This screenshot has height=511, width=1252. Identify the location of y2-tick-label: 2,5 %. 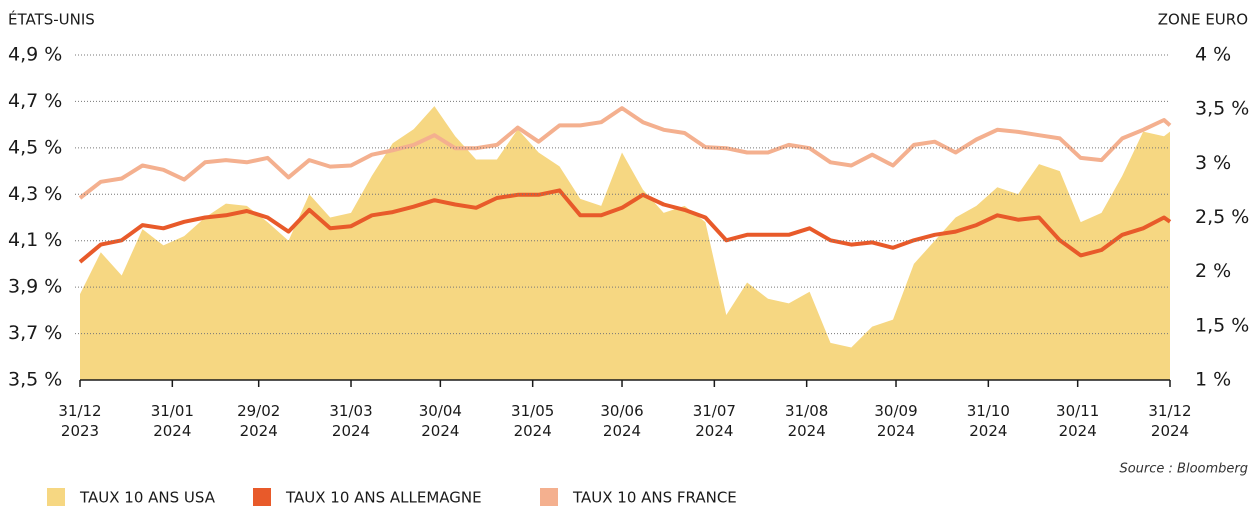
(1222, 217).